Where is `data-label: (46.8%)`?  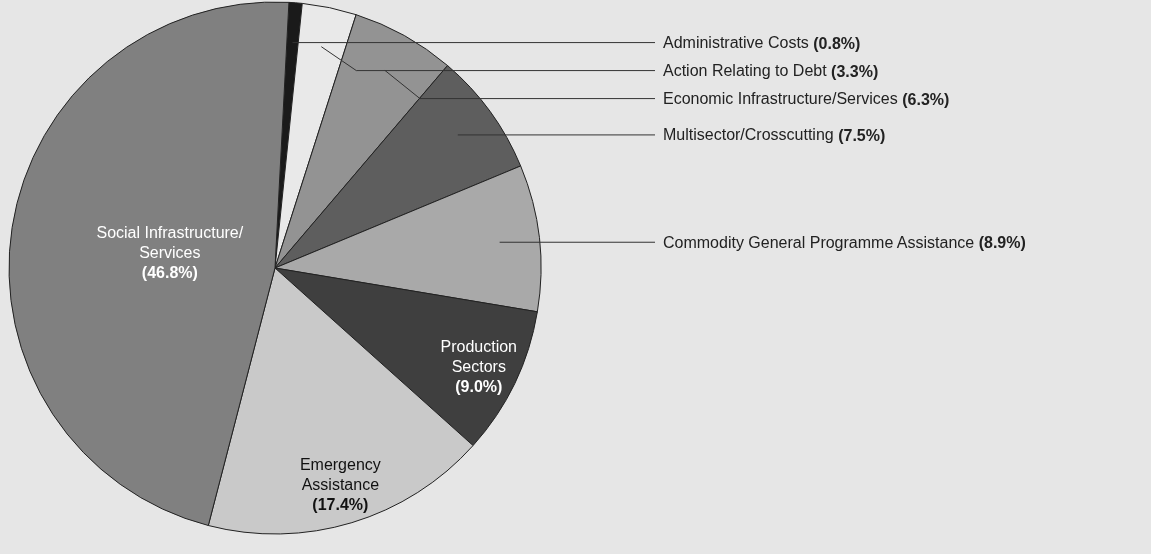
data-label: (46.8%) is located at coordinates (169, 272).